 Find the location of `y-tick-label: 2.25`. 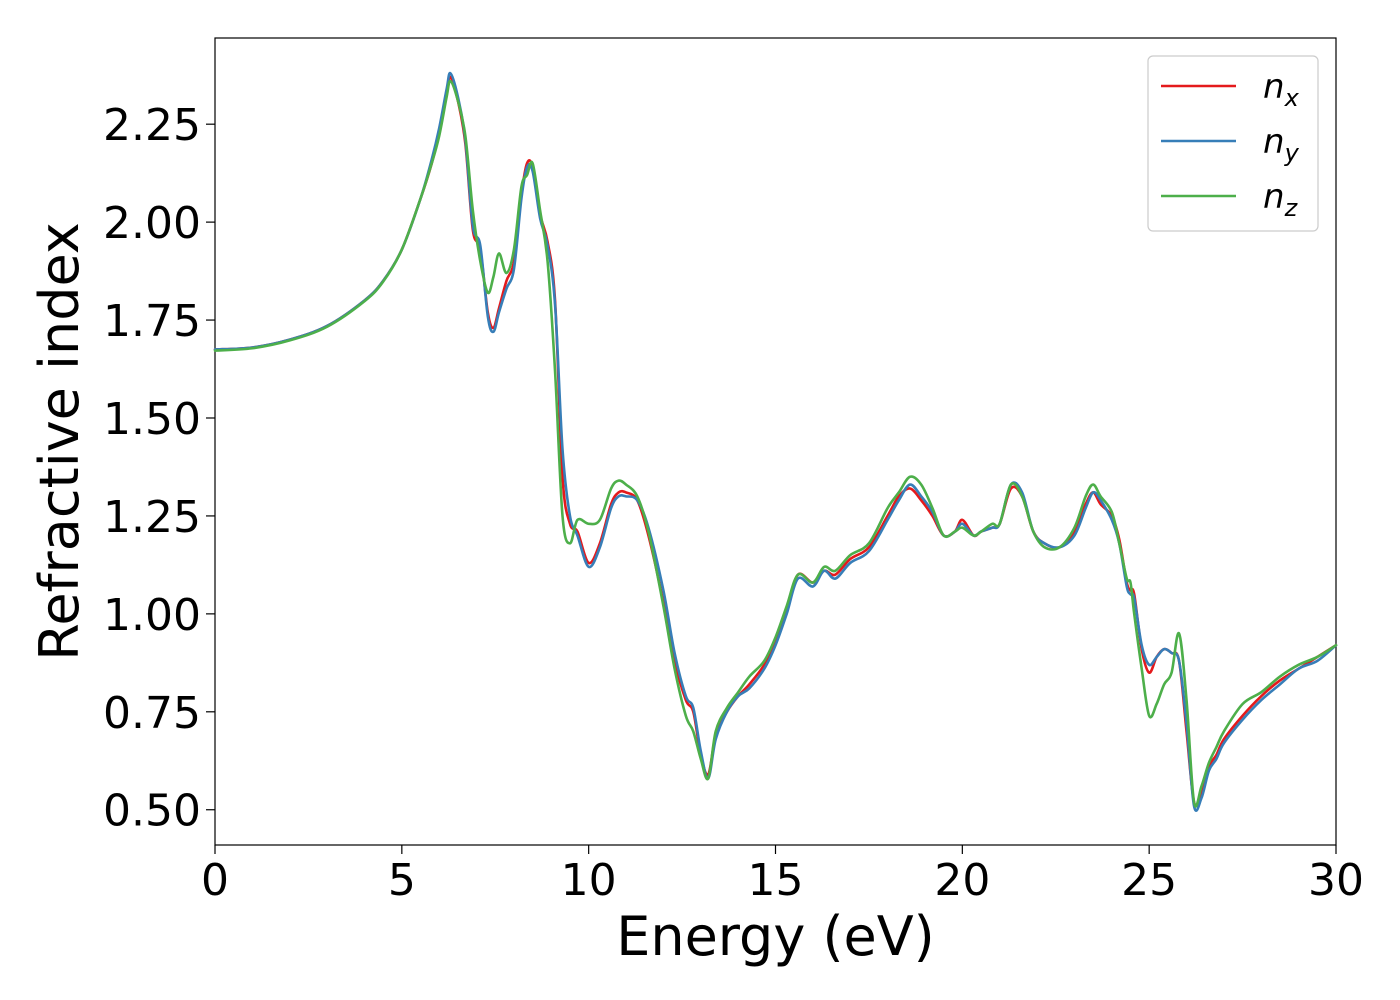

y-tick-label: 2.25 is located at coordinates (152, 125).